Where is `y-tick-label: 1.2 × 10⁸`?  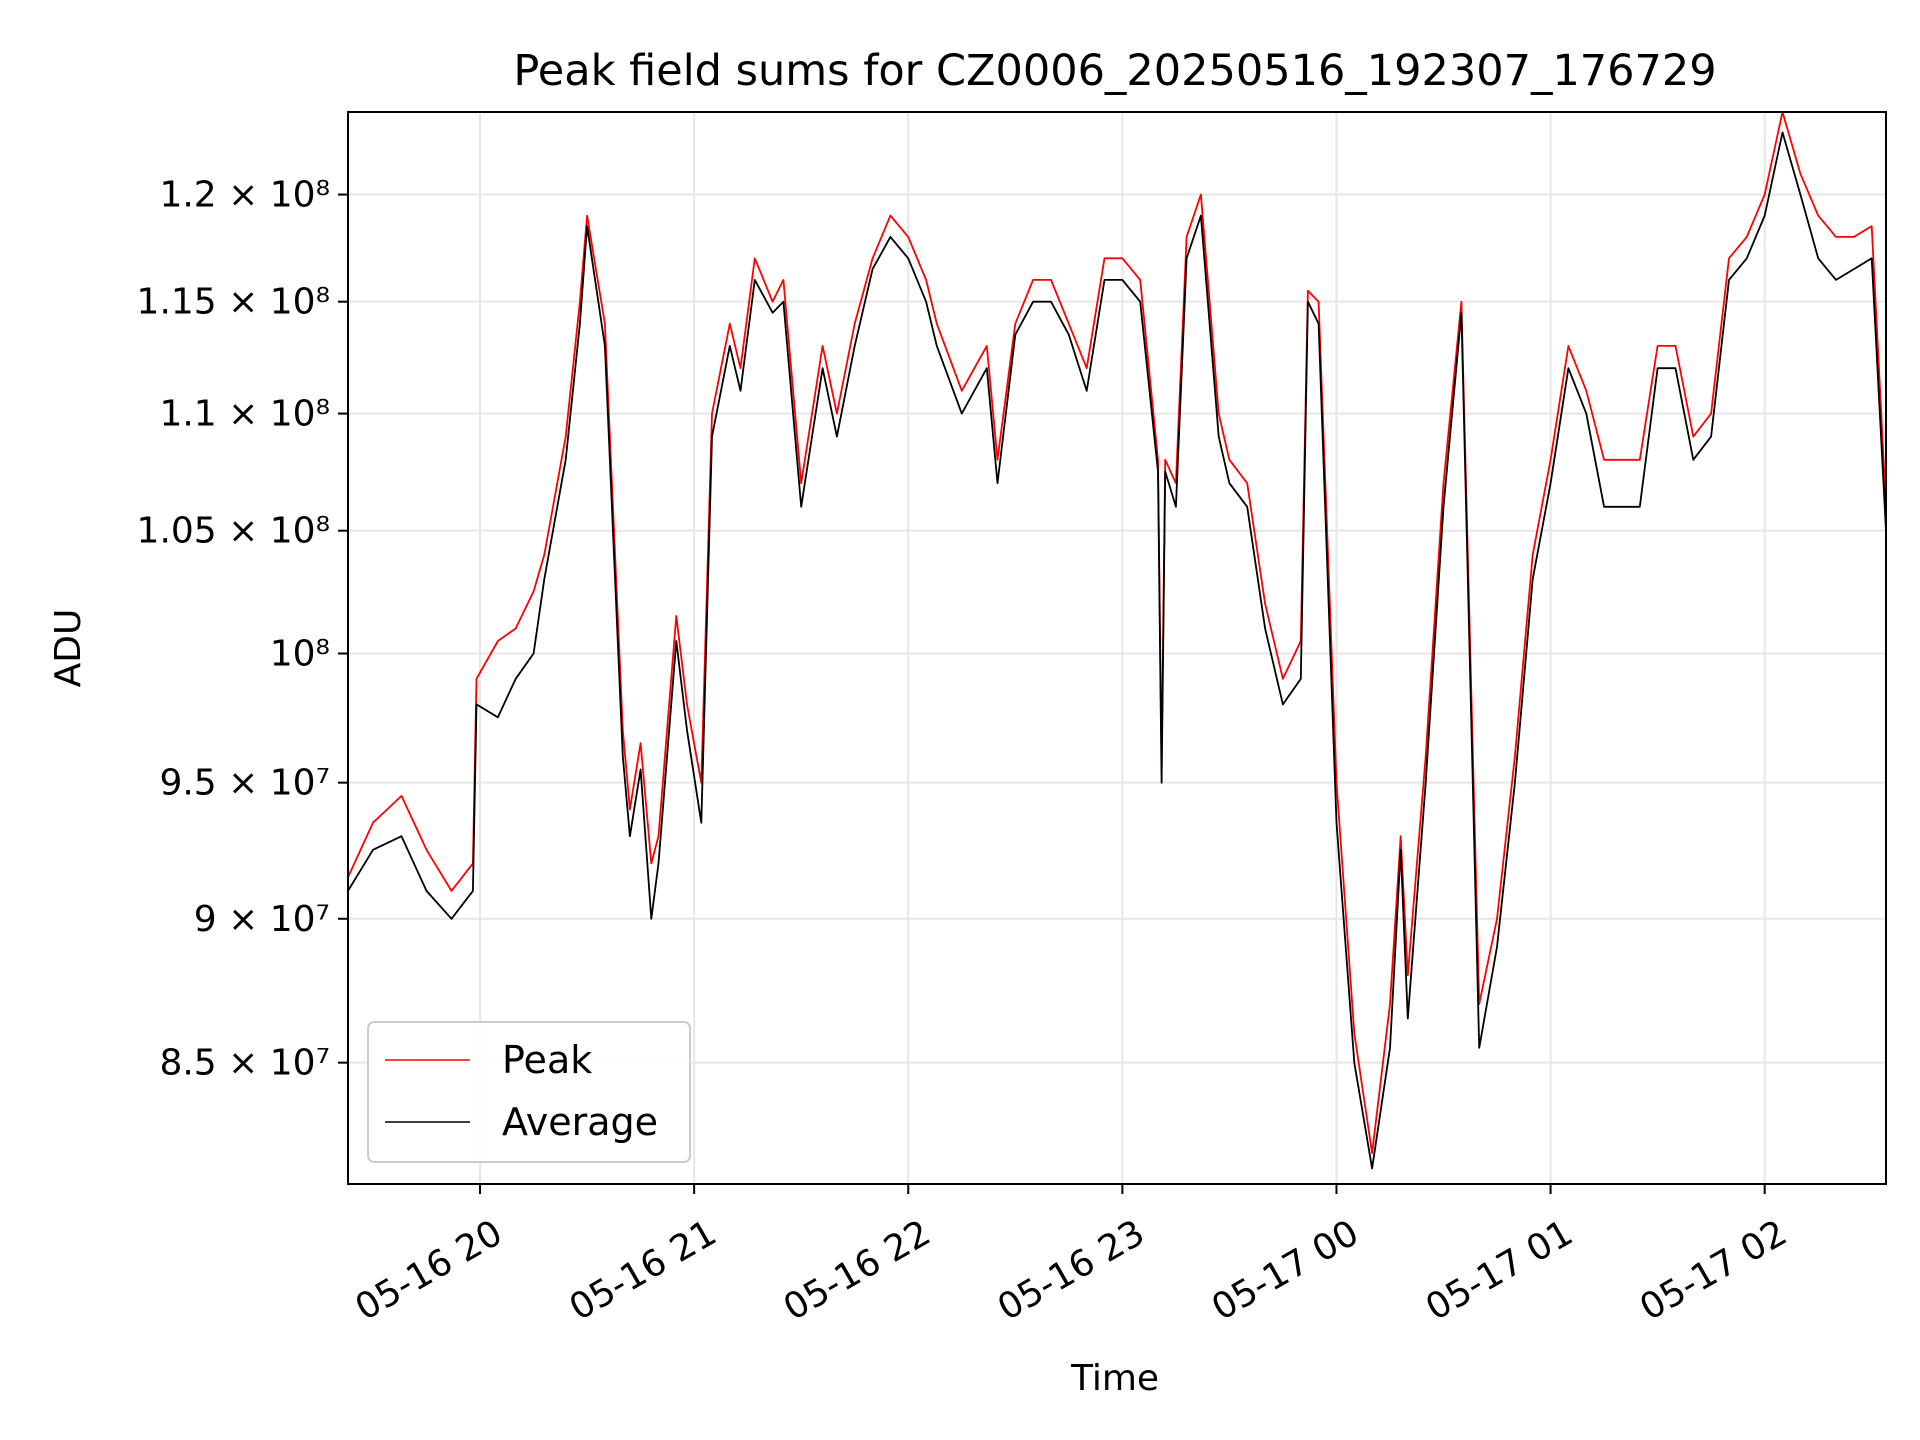
y-tick-label: 1.2 × 10⁸ is located at coordinates (244, 195).